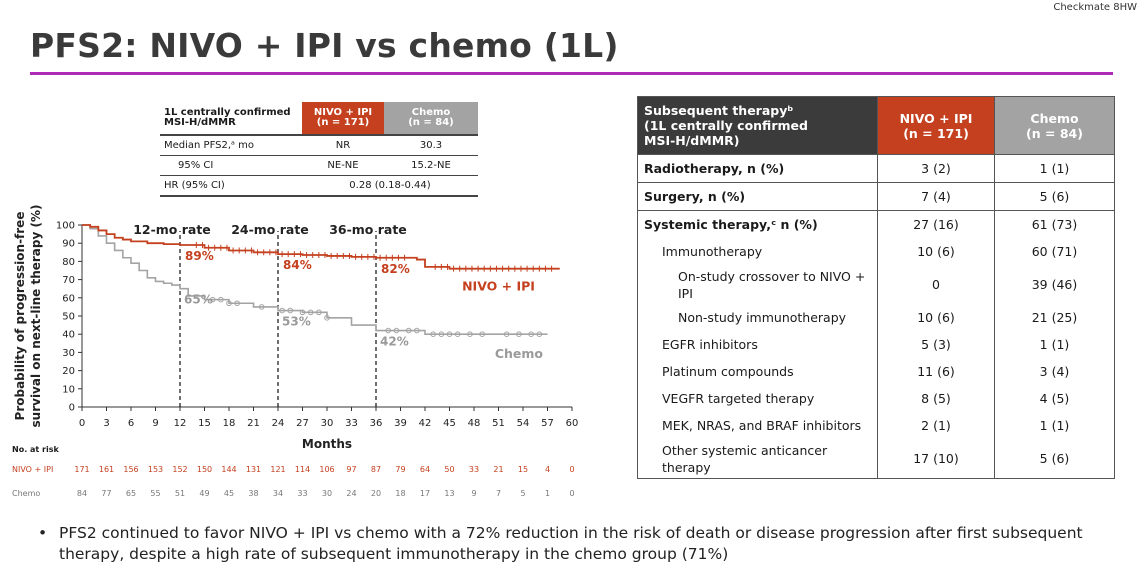  I want to click on risk-value-nivo: 4, so click(547, 469).